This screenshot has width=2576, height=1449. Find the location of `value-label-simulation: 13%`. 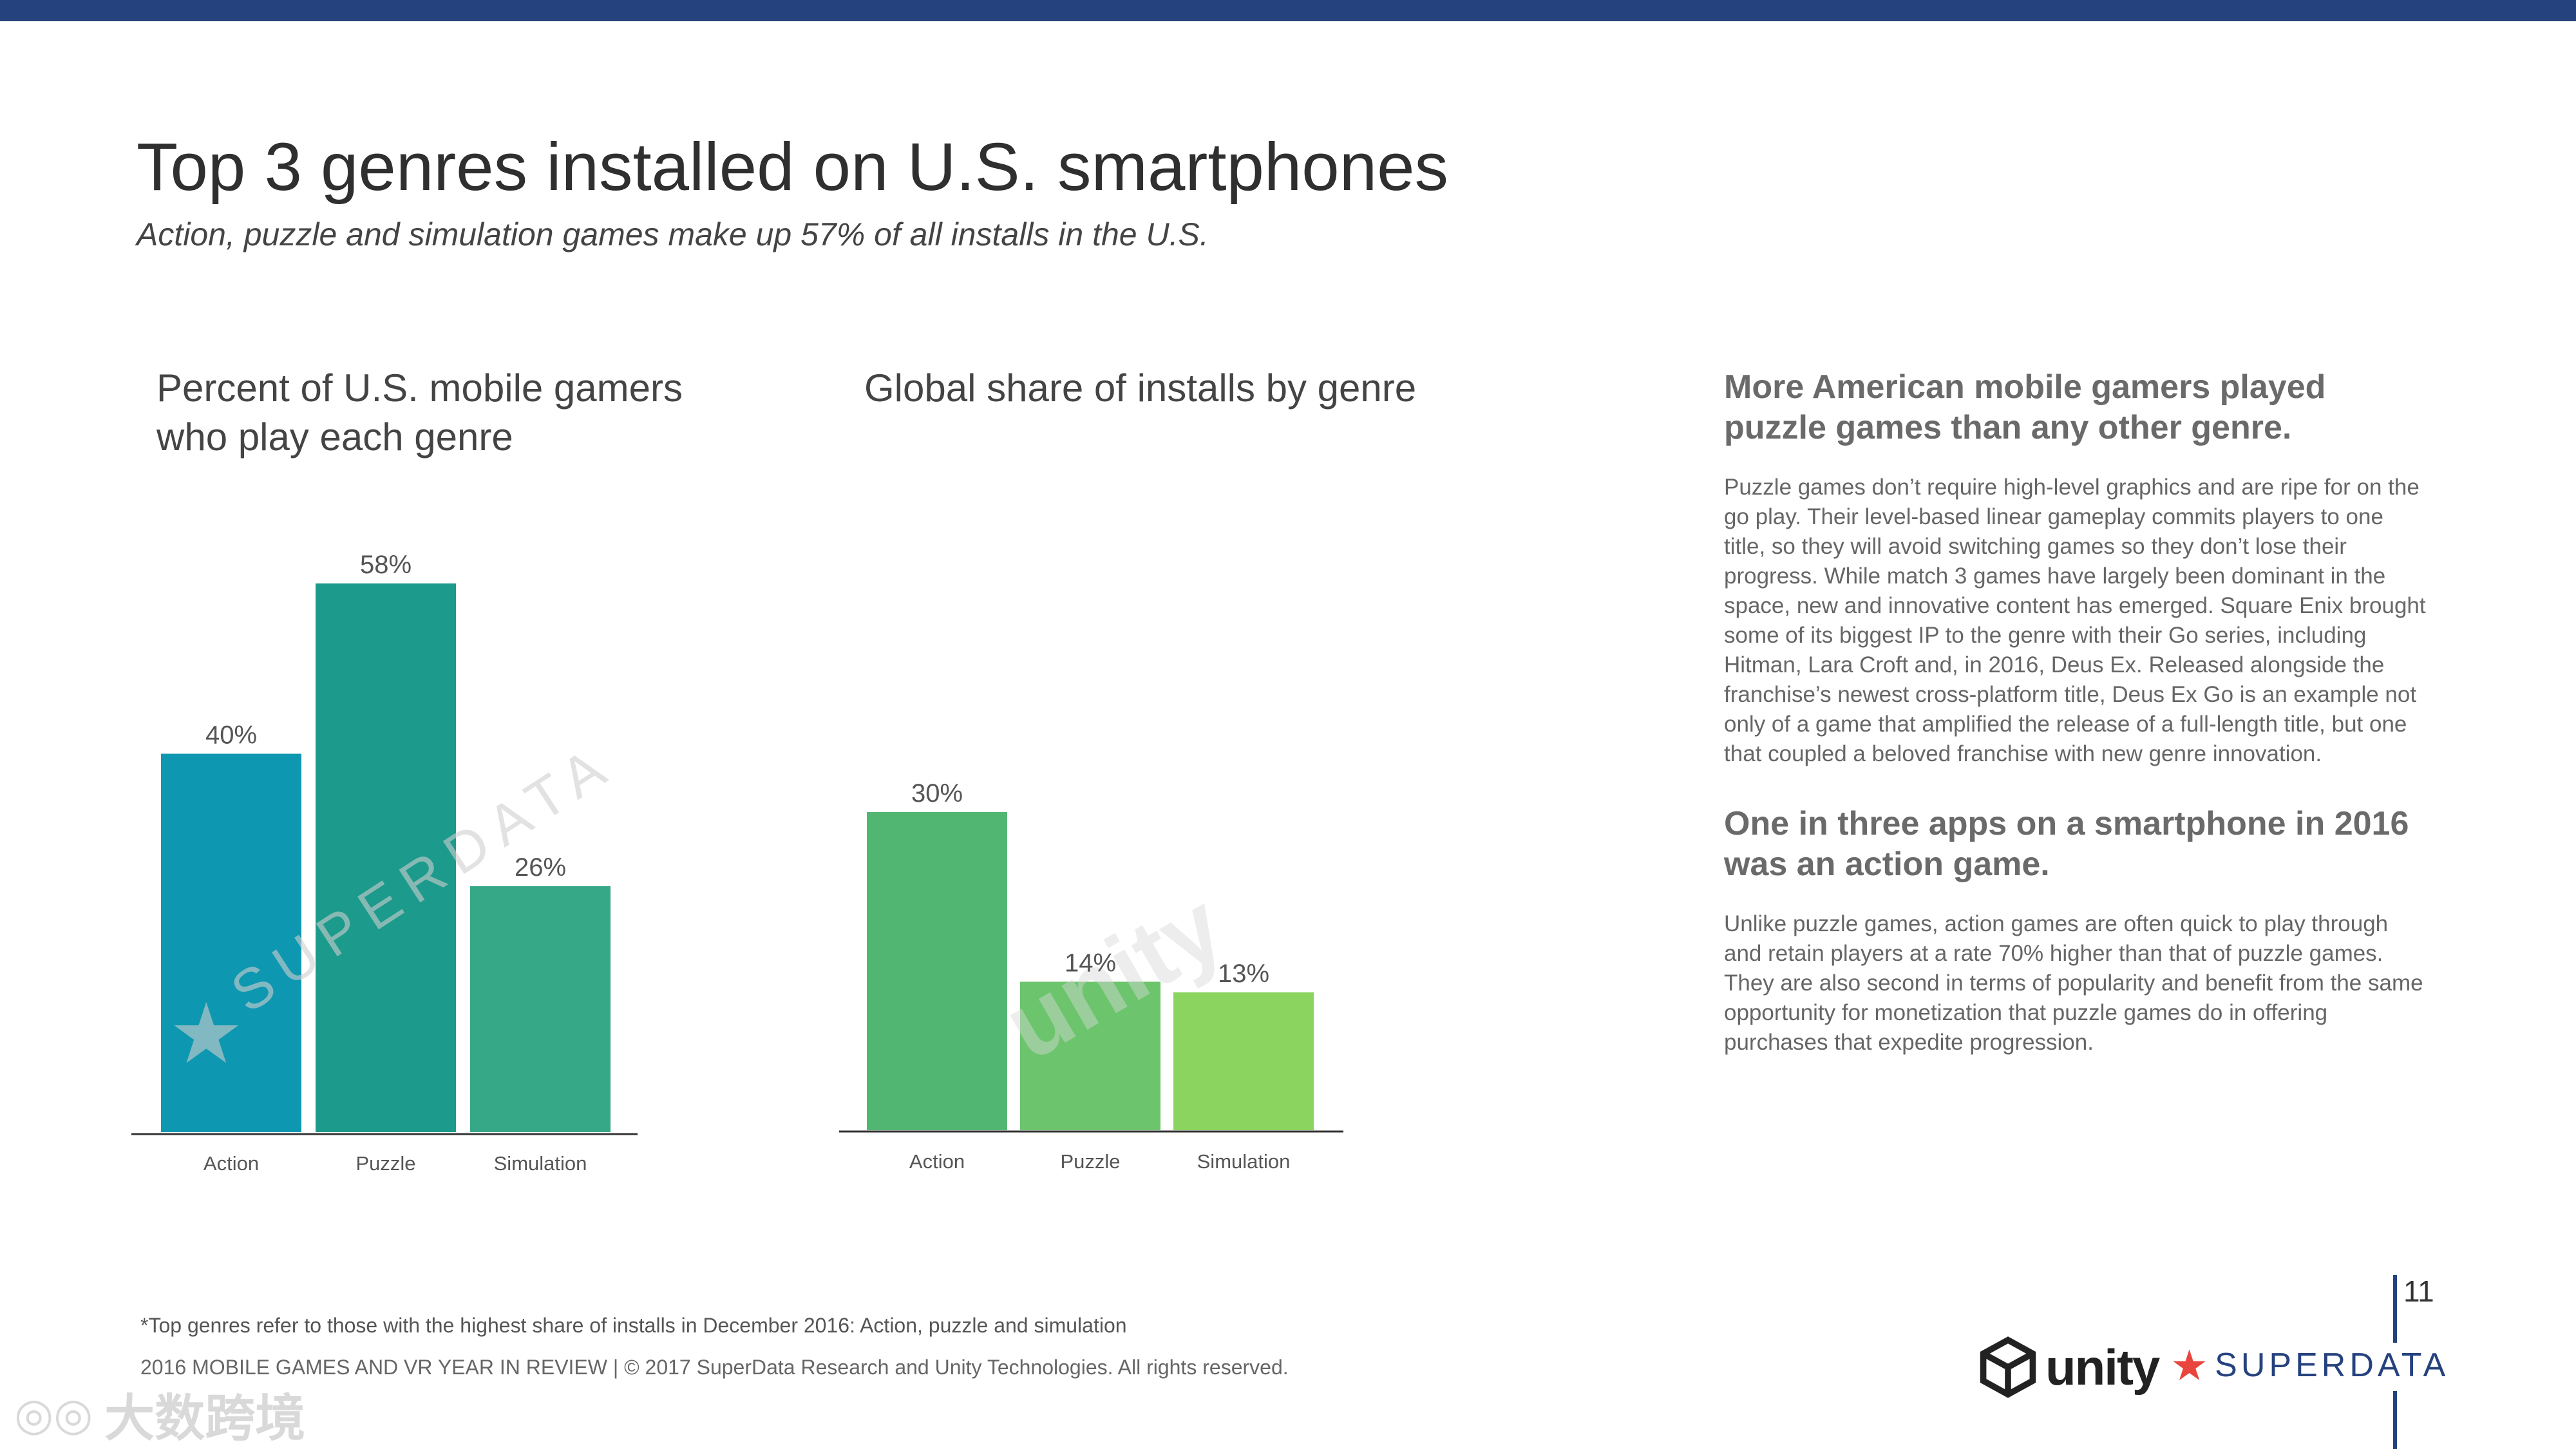

value-label-simulation: 13% is located at coordinates (1243, 974).